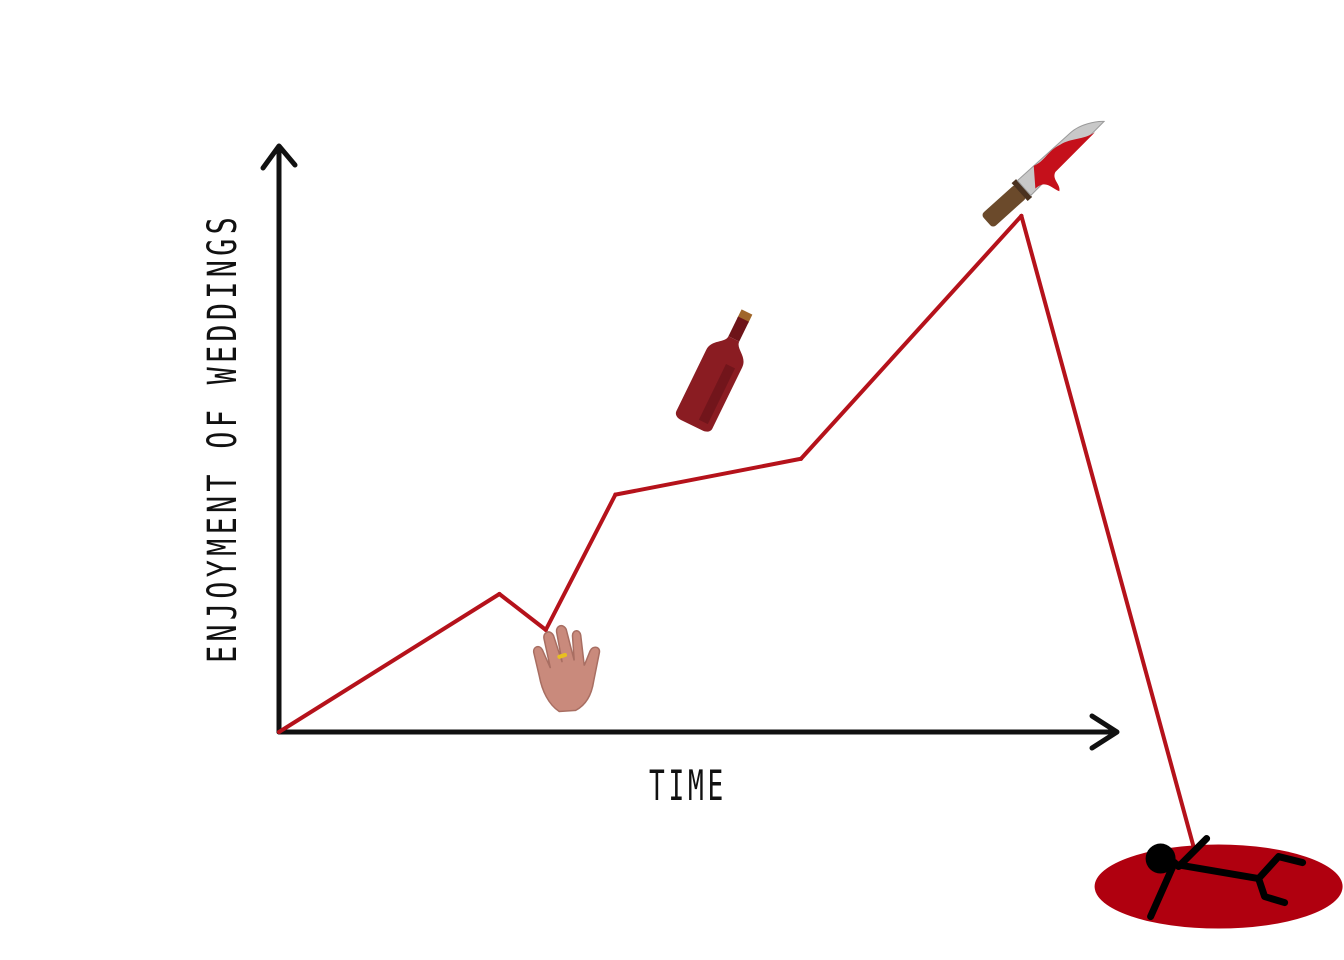  I want to click on y-axis-label: ENJOYMENT OF WEDDINGS, so click(223, 438).